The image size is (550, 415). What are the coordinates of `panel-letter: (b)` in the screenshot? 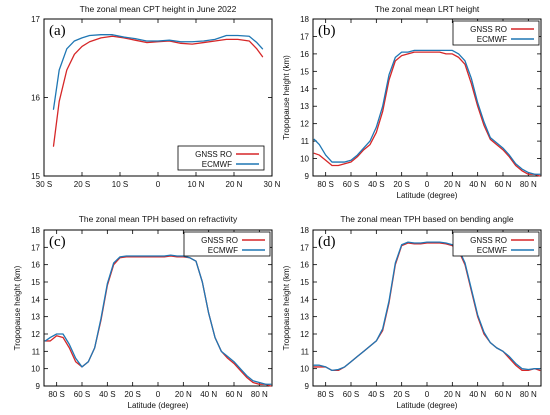 It's located at (327, 31).